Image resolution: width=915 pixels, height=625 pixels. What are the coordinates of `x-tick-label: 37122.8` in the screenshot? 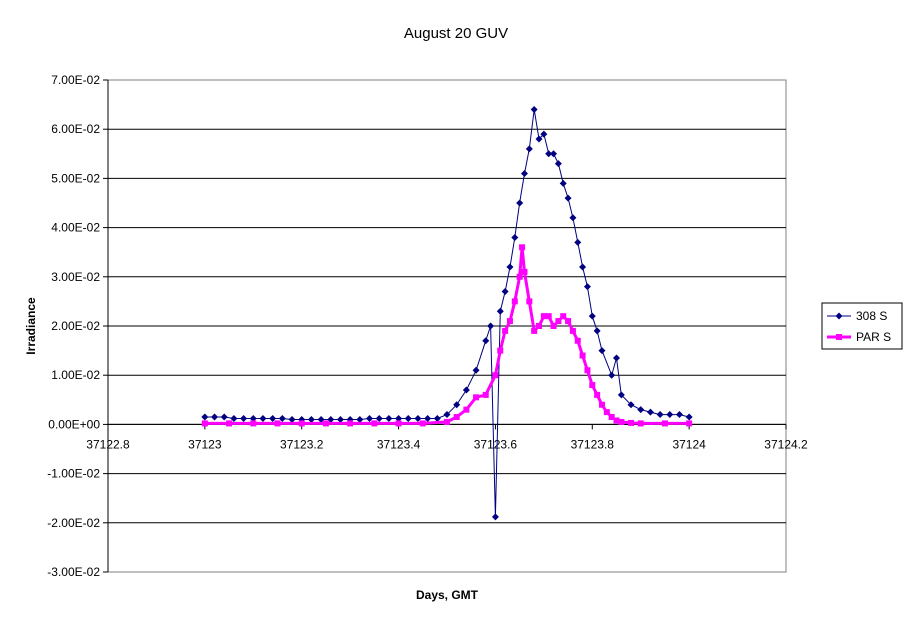 It's located at (108, 444).